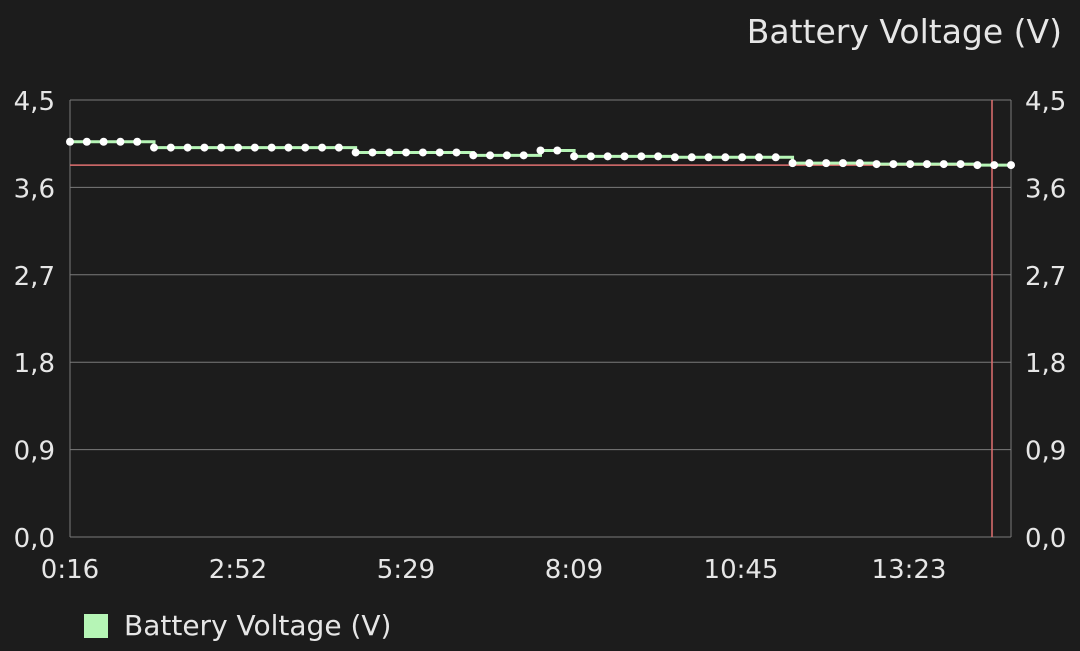 This screenshot has height=651, width=1080. I want to click on legend-label: Battery Voltage (V), so click(258, 625).